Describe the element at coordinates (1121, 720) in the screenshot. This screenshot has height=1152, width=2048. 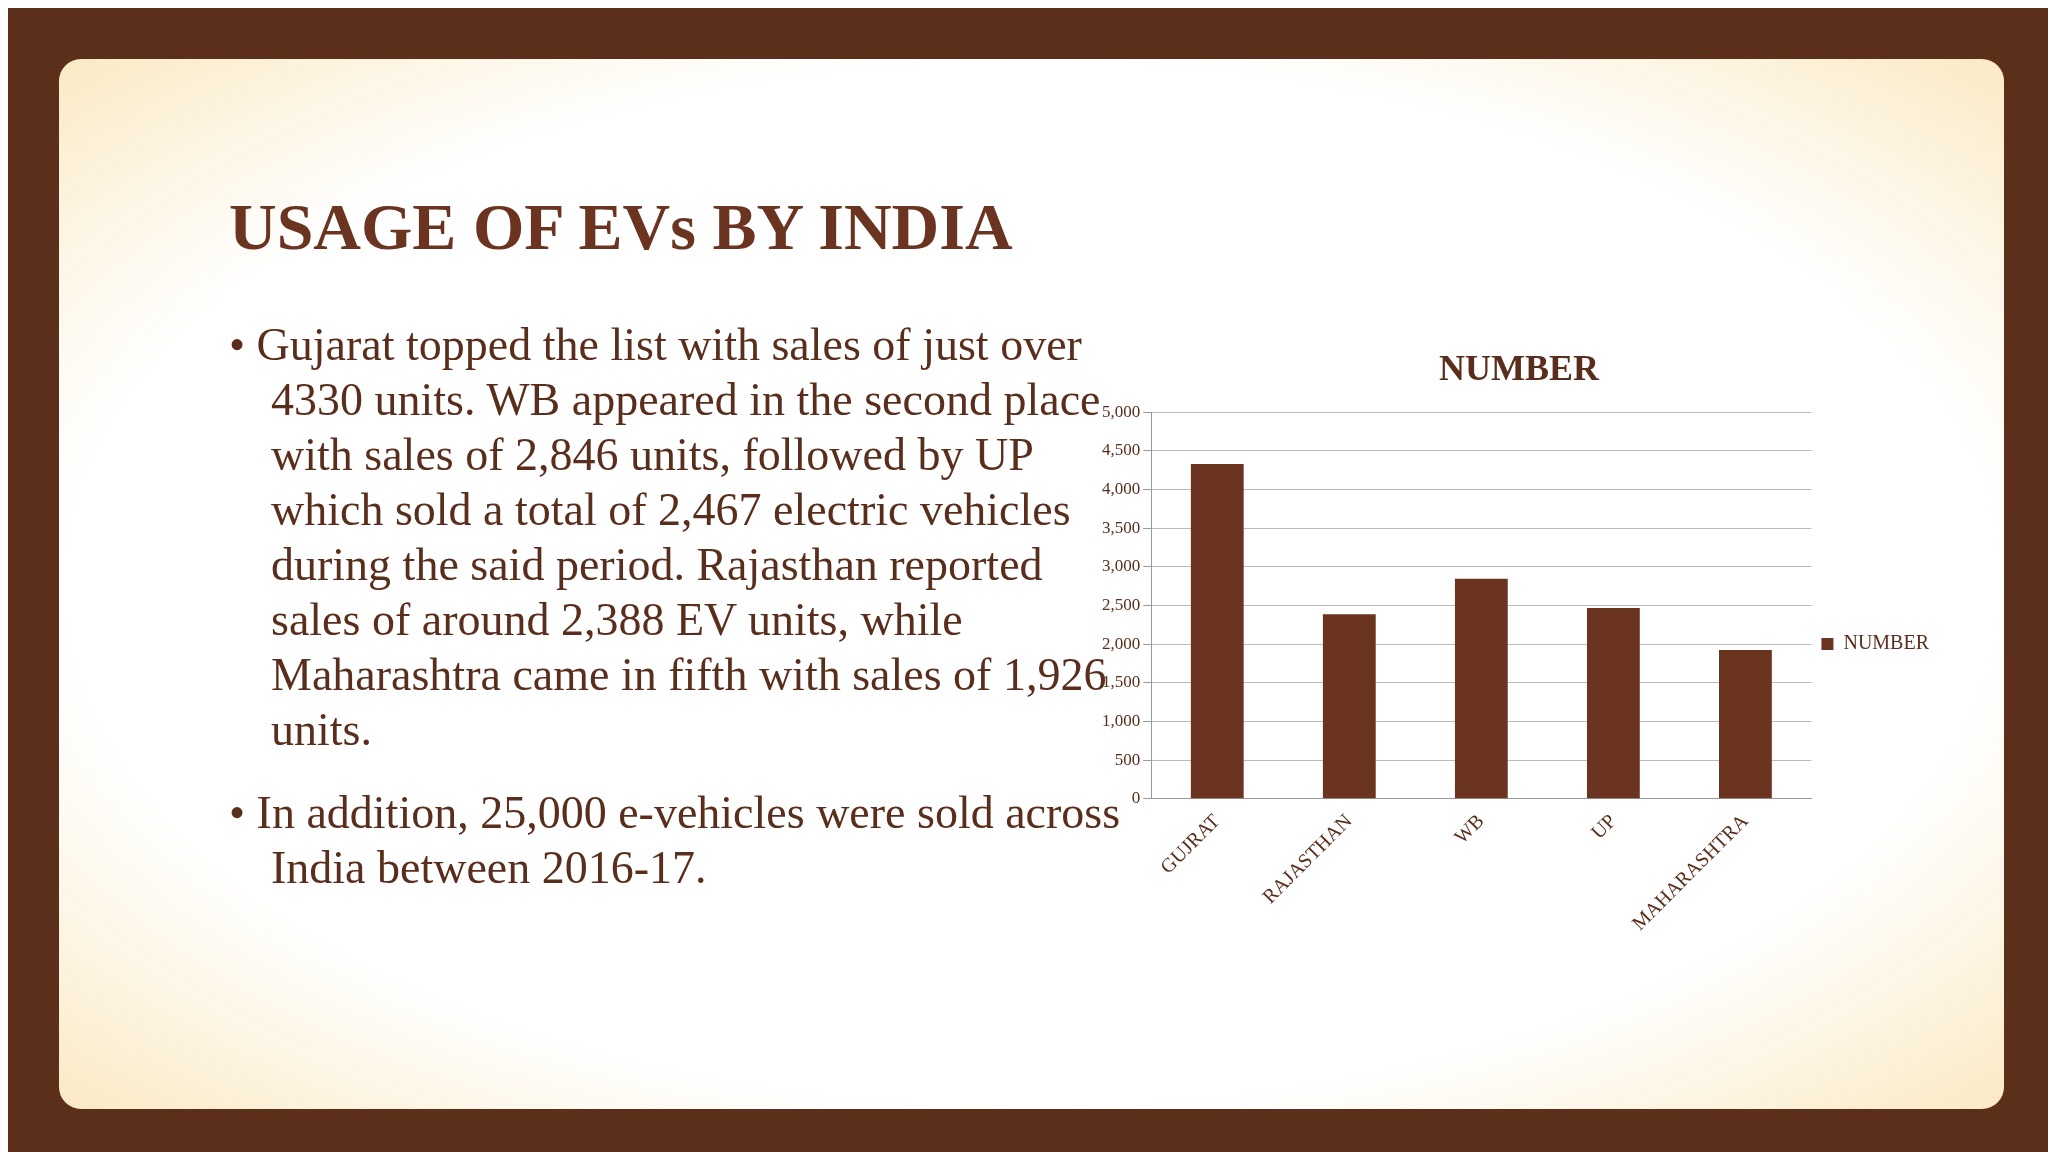
I see `y-tick-label: 1,000` at that location.